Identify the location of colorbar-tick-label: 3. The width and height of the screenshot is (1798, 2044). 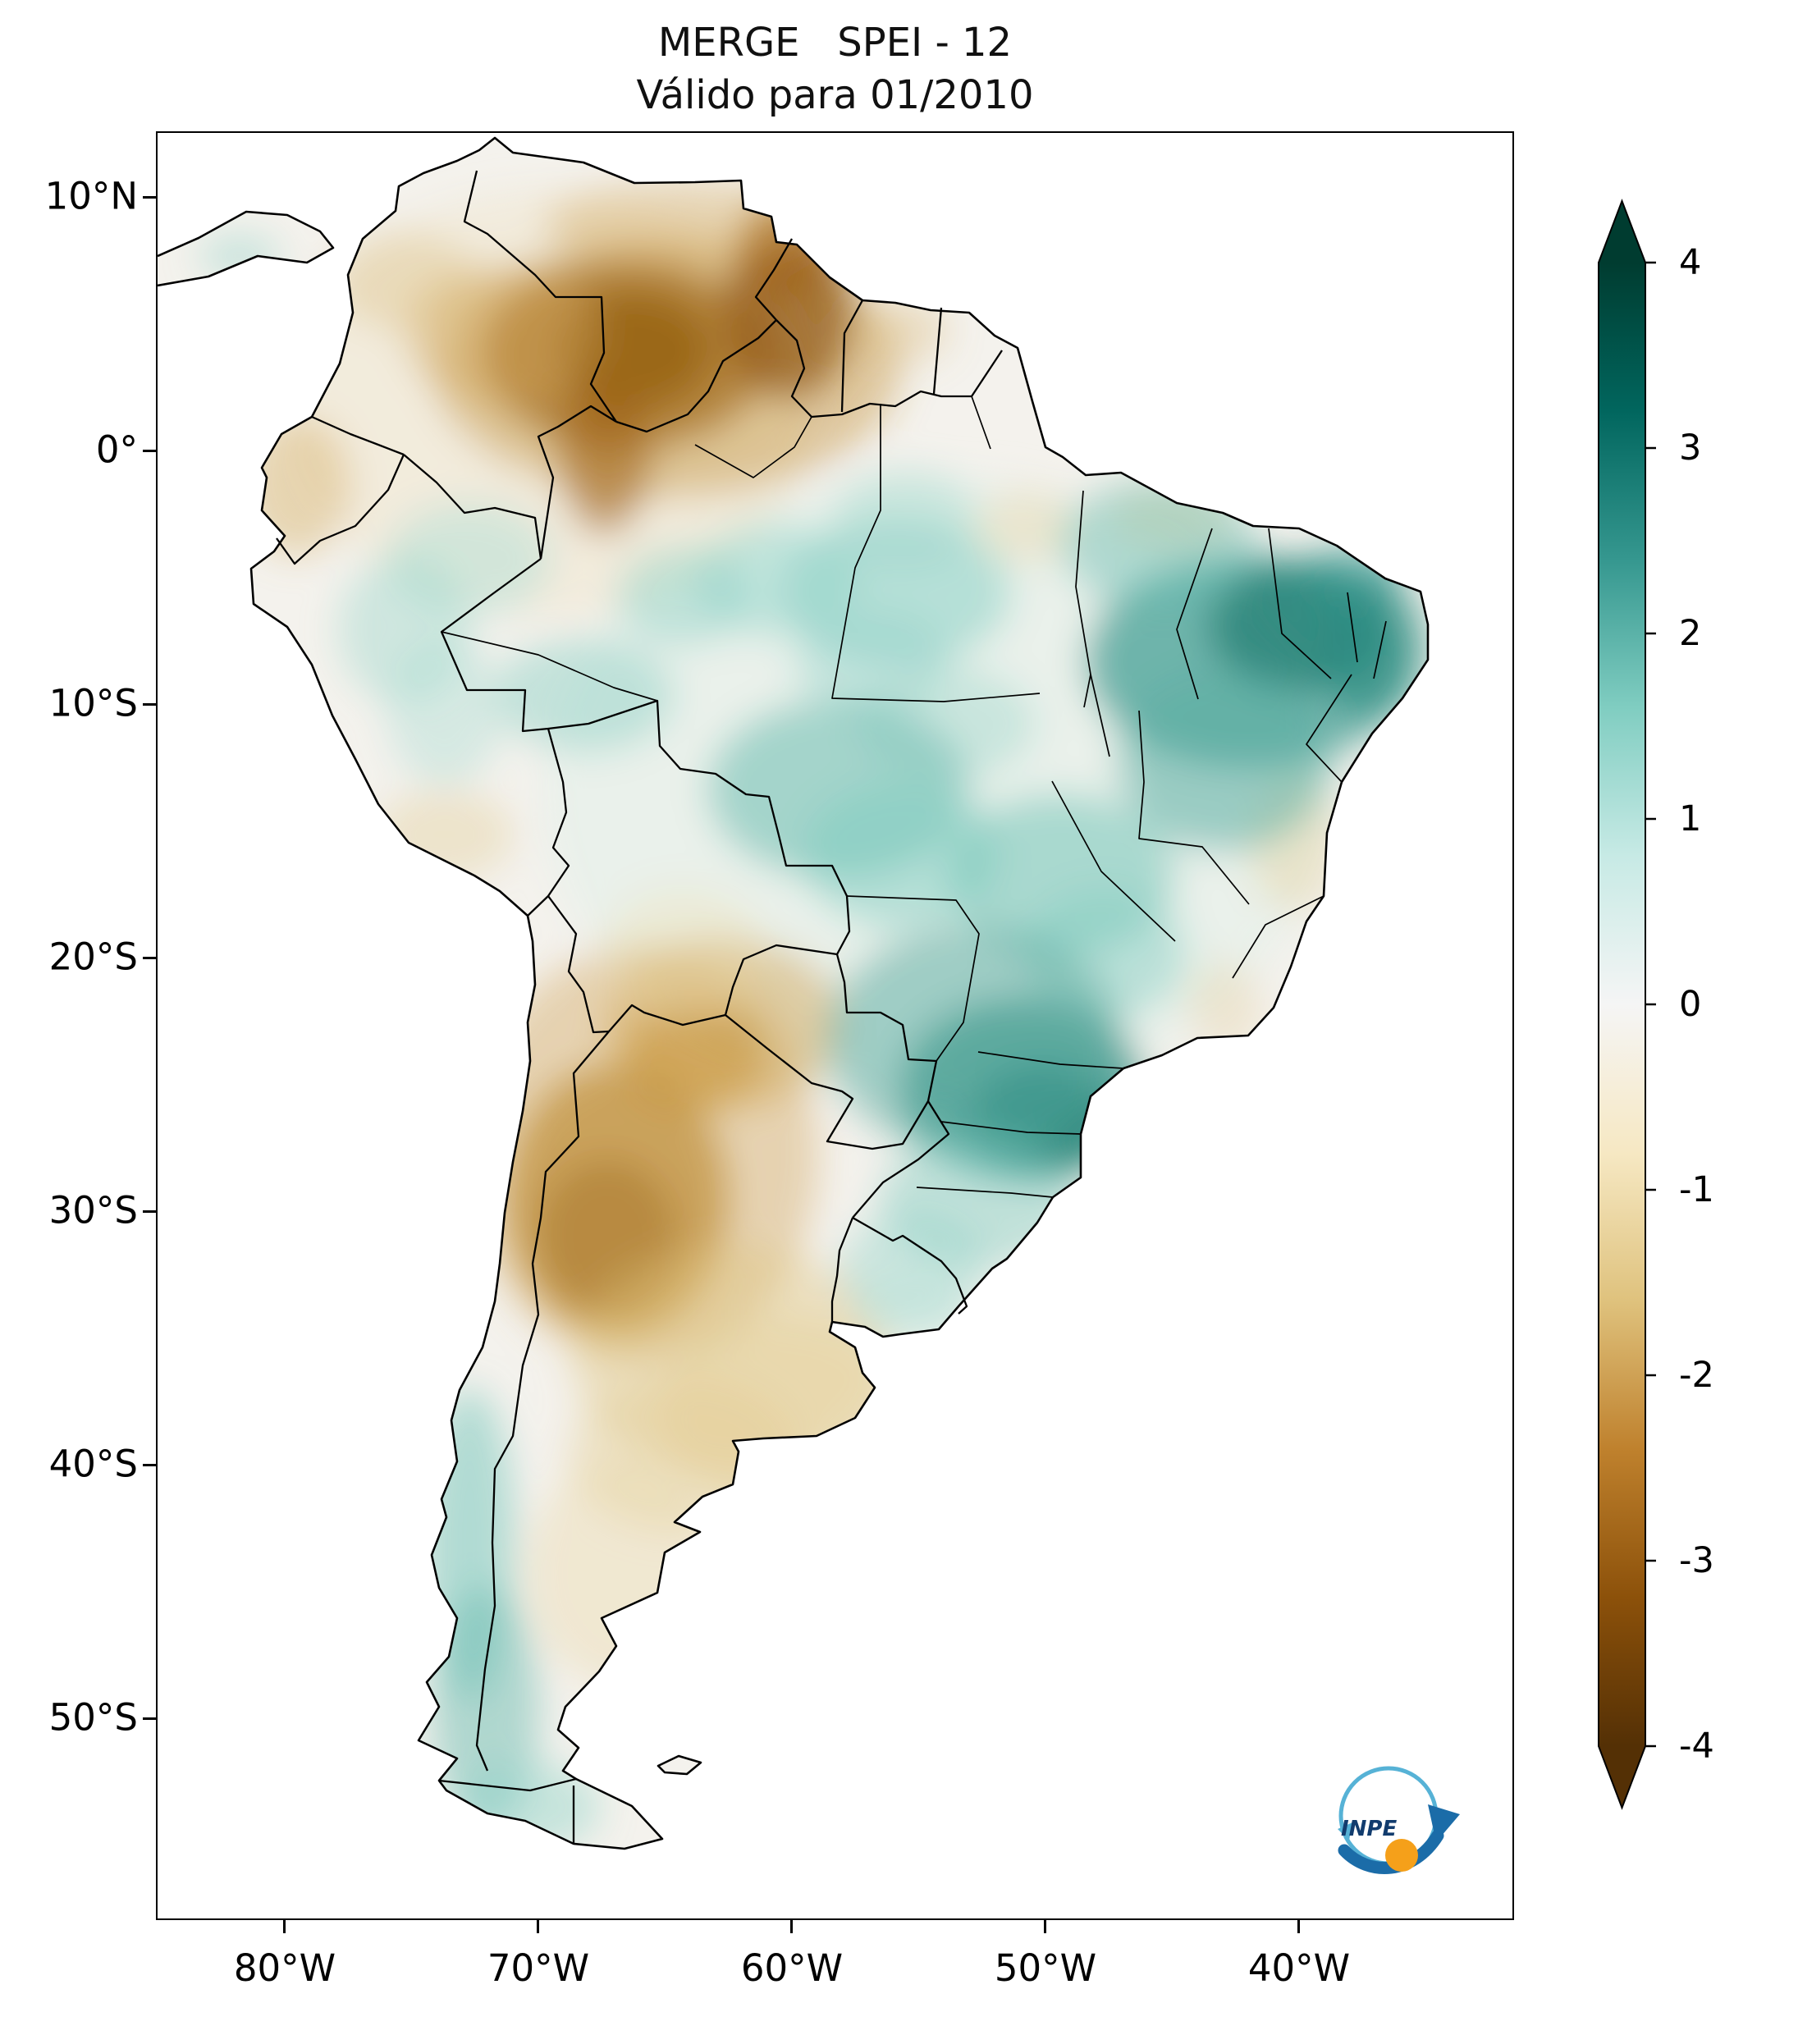
(1691, 448).